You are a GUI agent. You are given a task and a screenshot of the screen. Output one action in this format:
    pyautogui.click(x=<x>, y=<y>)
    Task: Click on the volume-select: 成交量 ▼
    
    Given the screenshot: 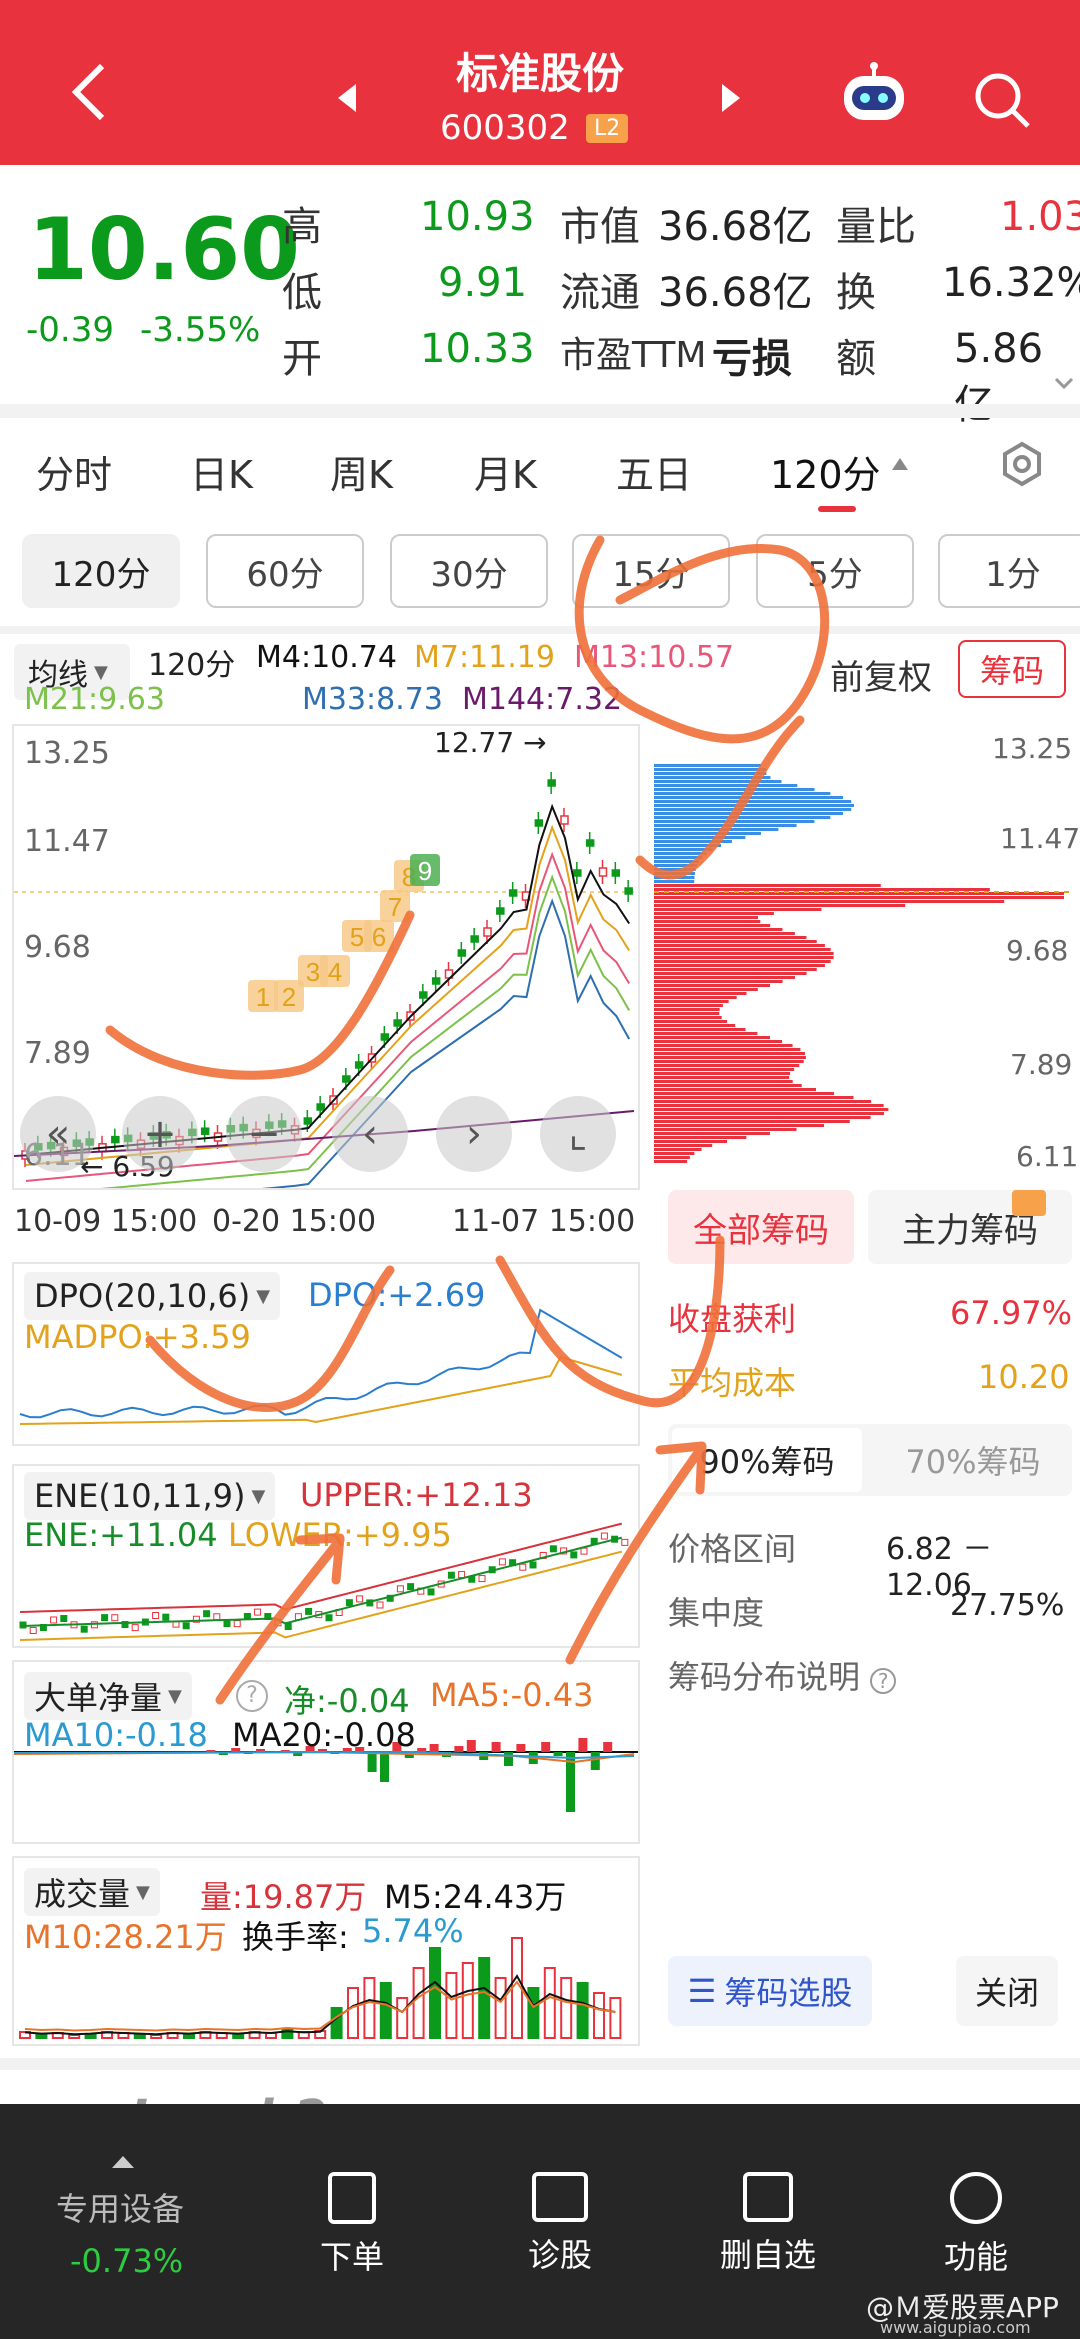 What is the action you would take?
    pyautogui.click(x=92, y=1892)
    